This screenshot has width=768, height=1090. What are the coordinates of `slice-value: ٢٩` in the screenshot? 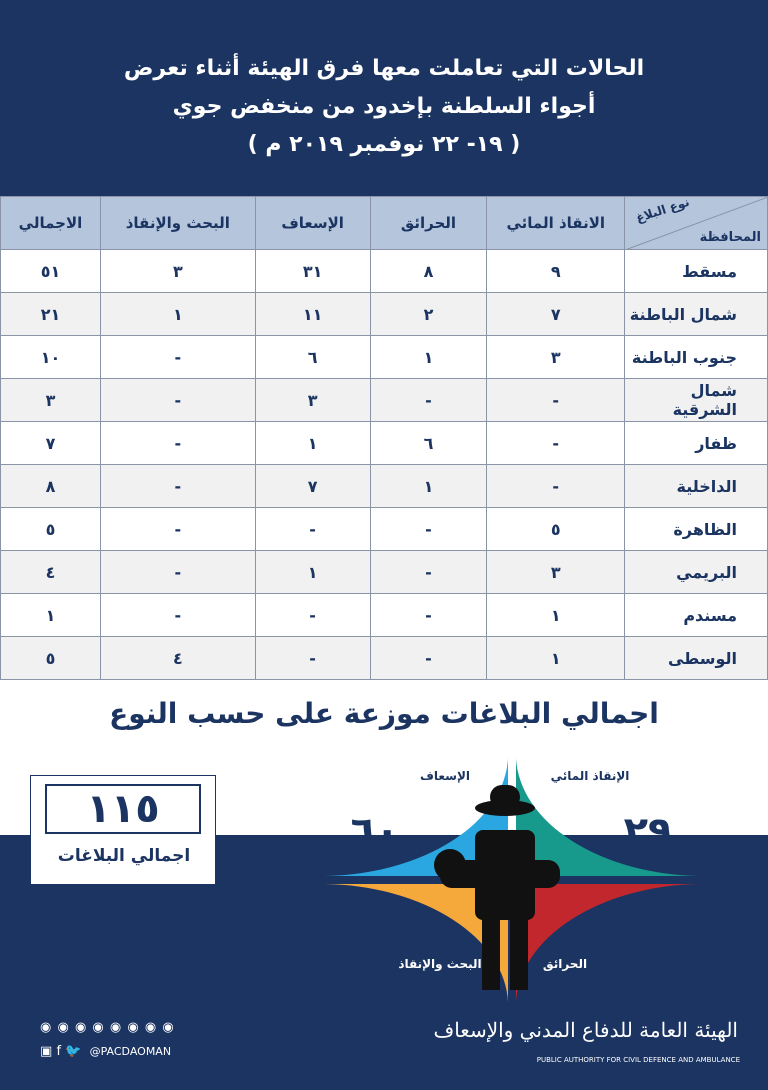 It's located at (648, 832).